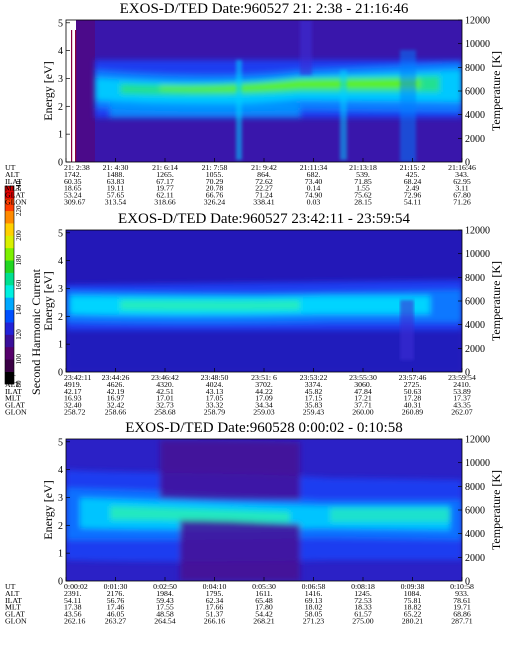  What do you see at coordinates (314, 607) in the screenshot?
I see `table-cell-mlt: 18.02` at bounding box center [314, 607].